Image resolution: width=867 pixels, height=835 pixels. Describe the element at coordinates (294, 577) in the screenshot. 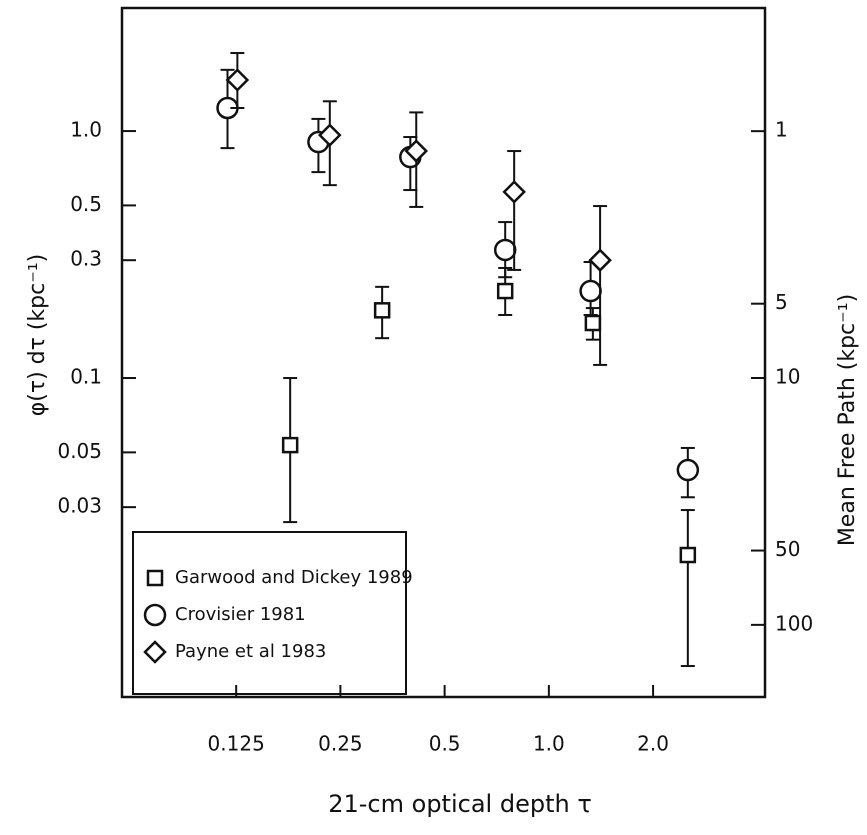

I see `legend-label: Garwood and Dickey 1989` at that location.